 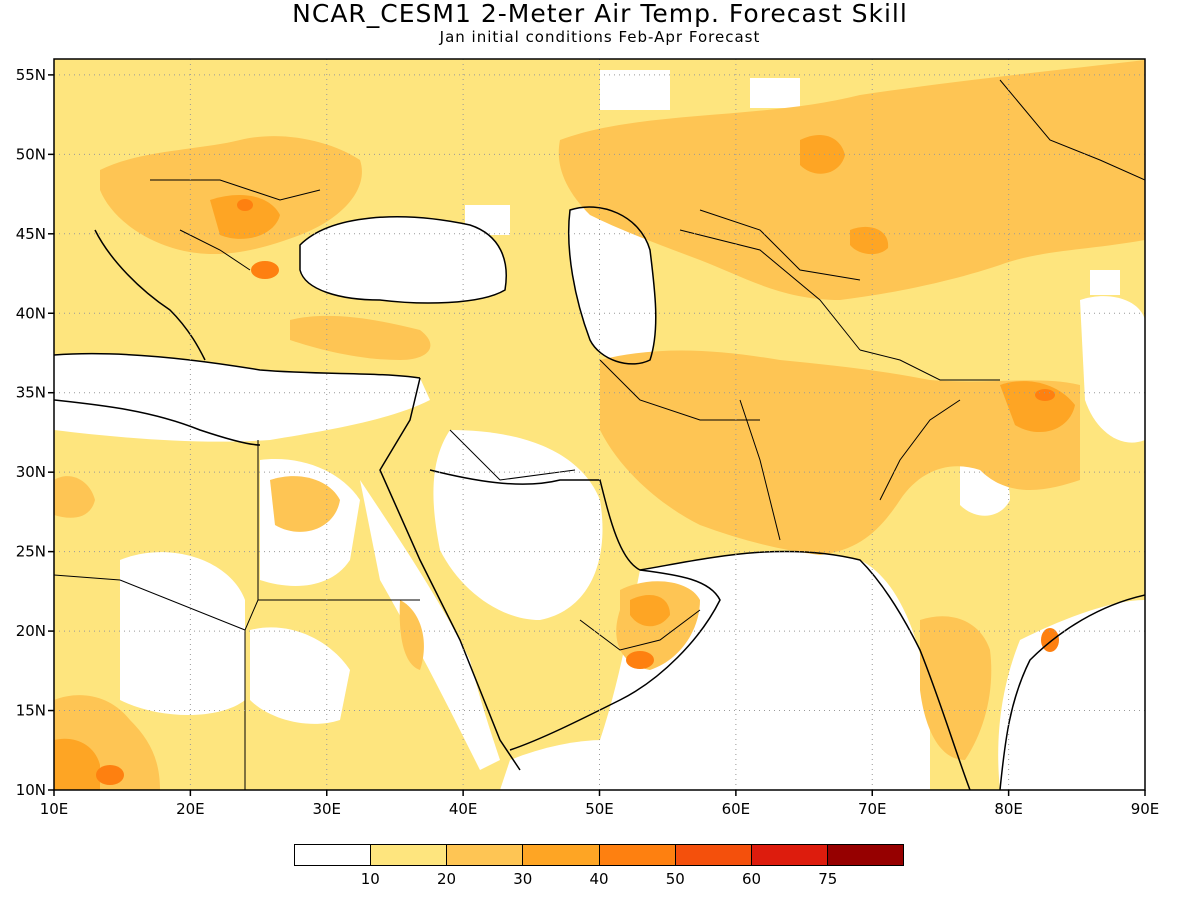 What do you see at coordinates (1008, 809) in the screenshot?
I see `lon-tick-label: 80E` at bounding box center [1008, 809].